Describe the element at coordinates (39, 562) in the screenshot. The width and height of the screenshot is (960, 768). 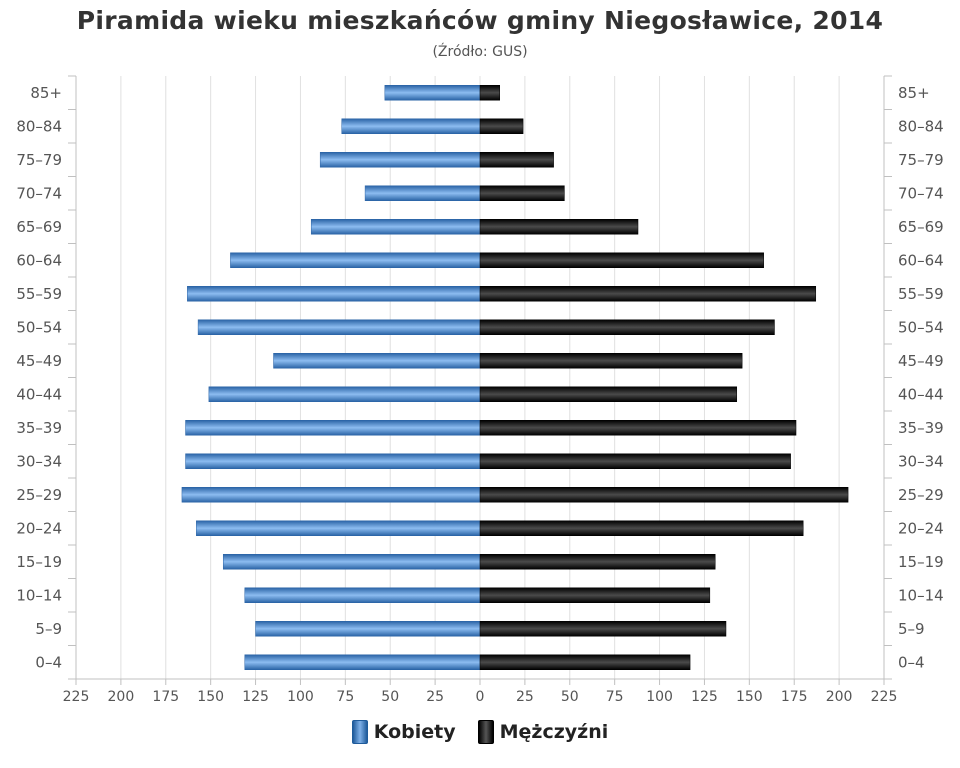
I see `y-category-label-left: 15–19` at that location.